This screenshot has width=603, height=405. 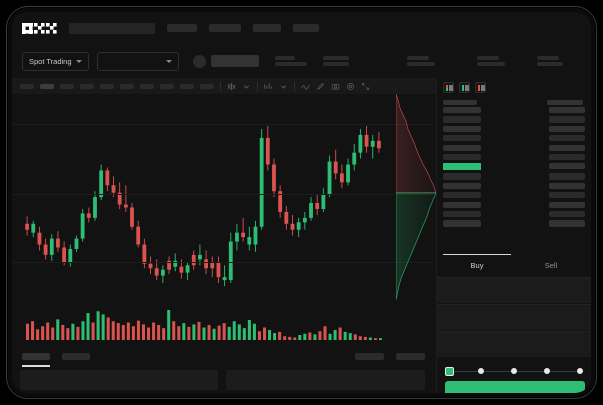 I want to click on spot-trading-label: Spot Trading, so click(x=50, y=61).